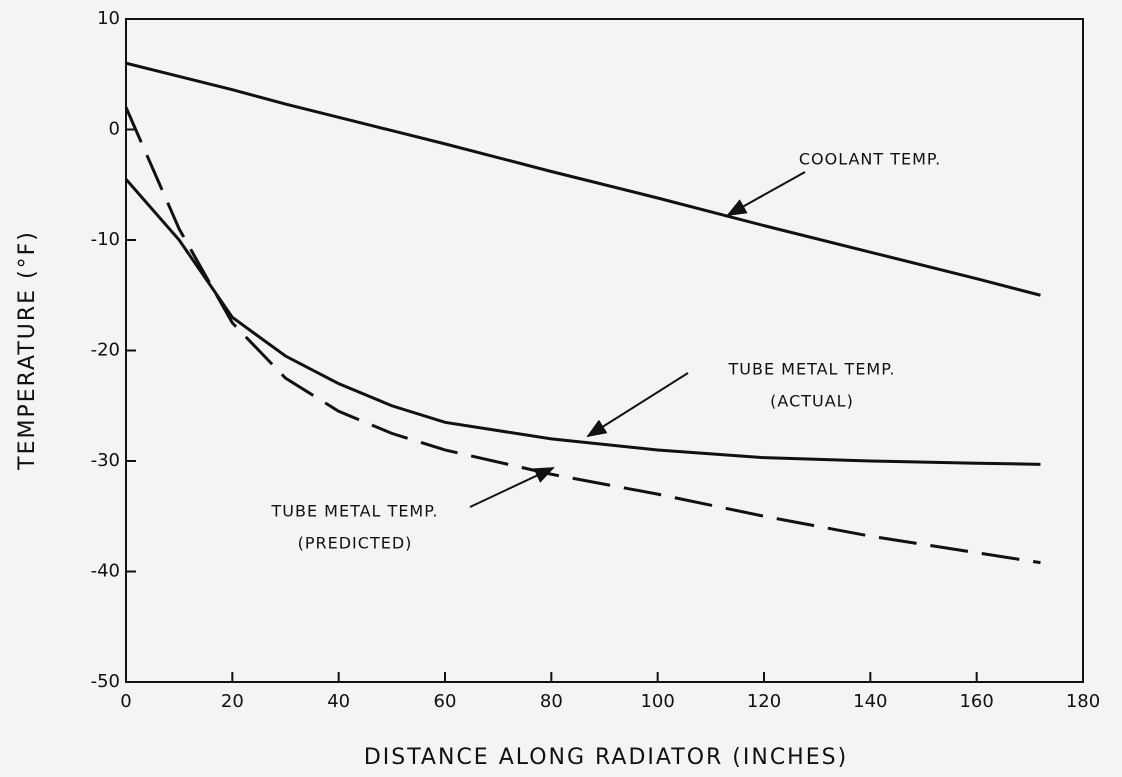 This screenshot has height=777, width=1122. I want to click on x-tick-label: 160, so click(976, 701).